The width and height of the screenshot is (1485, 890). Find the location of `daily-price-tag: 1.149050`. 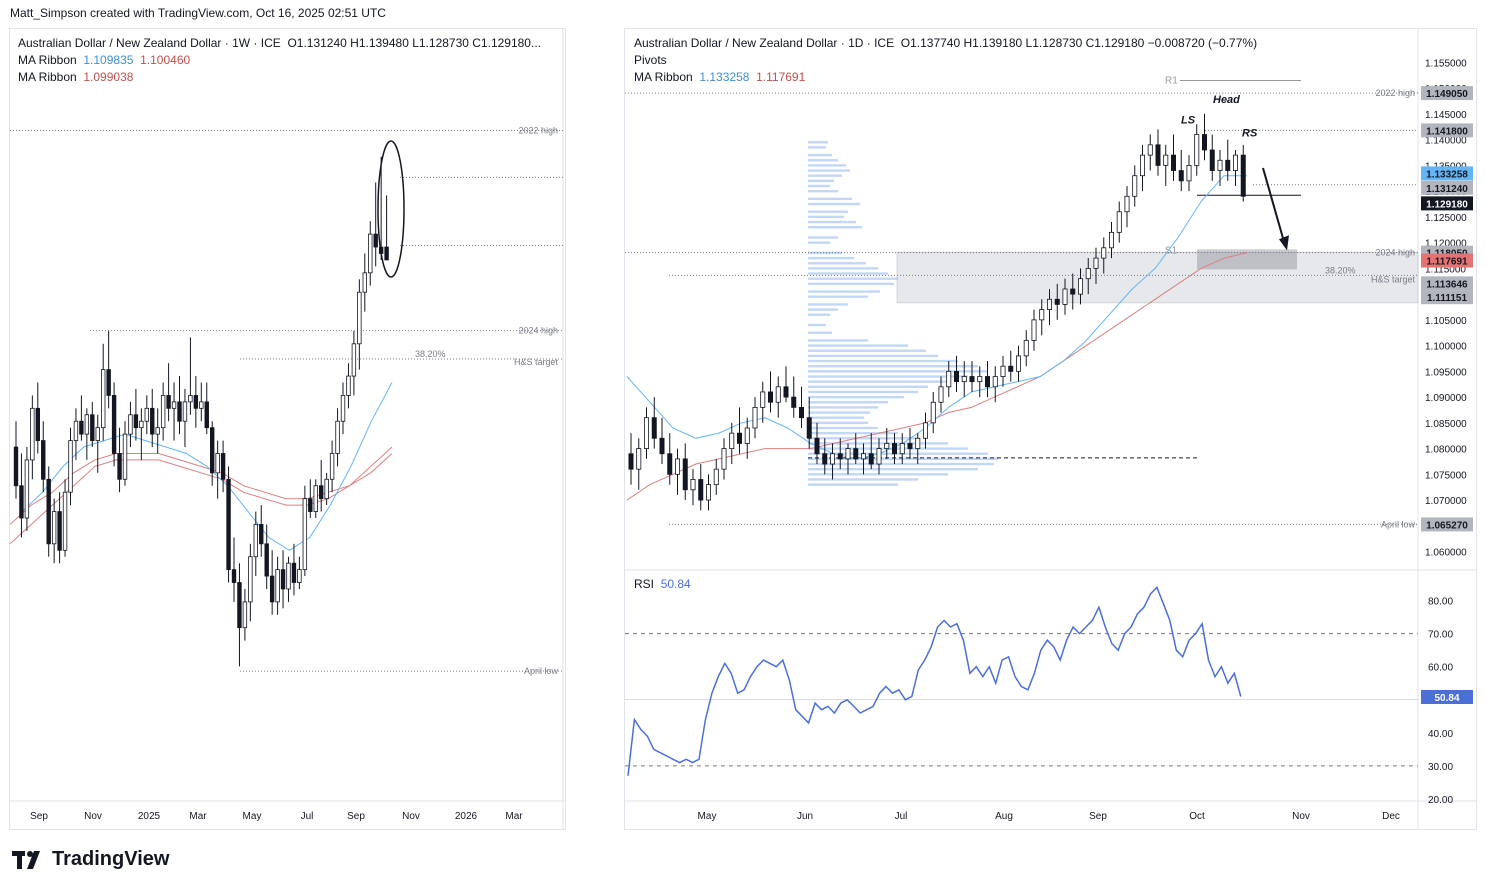

daily-price-tag: 1.149050 is located at coordinates (1447, 94).